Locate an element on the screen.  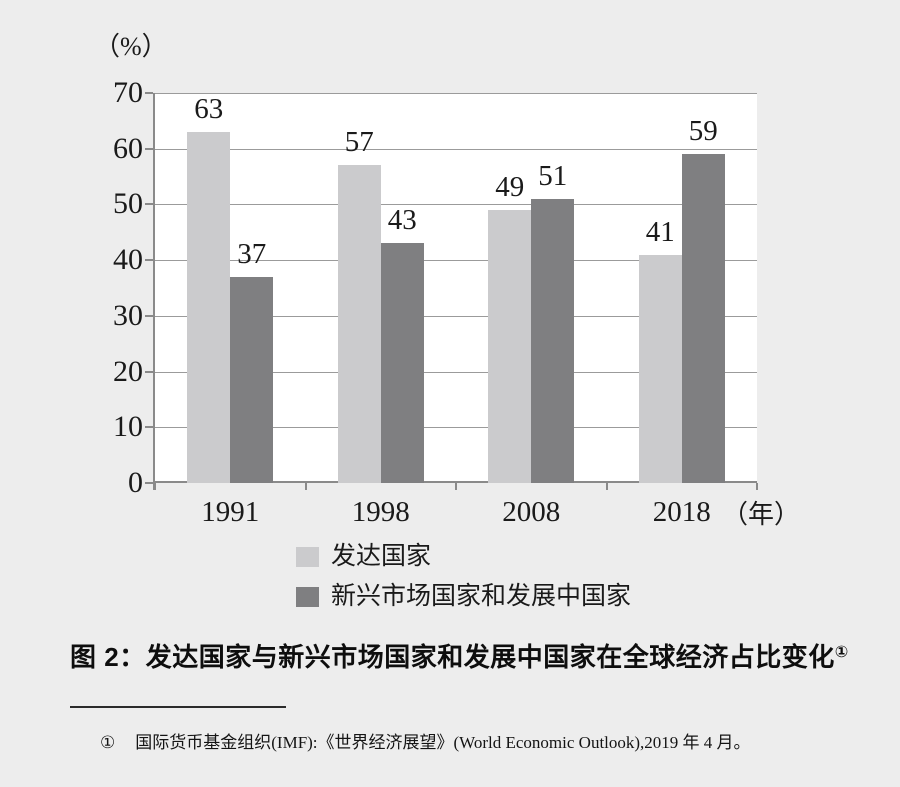
bar-value-label: 51 is located at coordinates (553, 175).